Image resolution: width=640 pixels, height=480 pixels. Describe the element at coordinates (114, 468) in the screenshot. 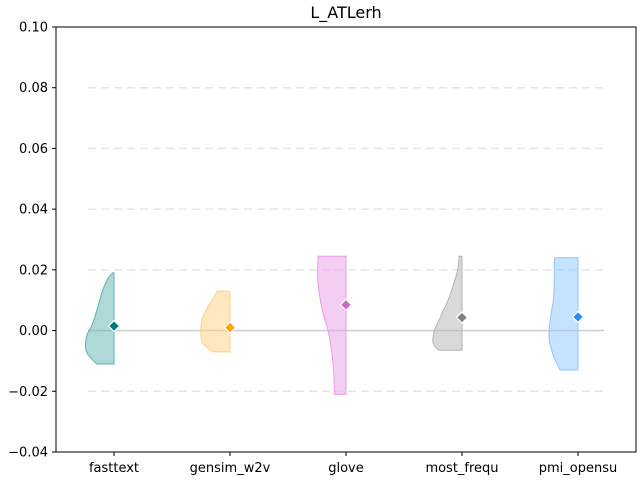

I see `x-tick-label: fasttext` at that location.